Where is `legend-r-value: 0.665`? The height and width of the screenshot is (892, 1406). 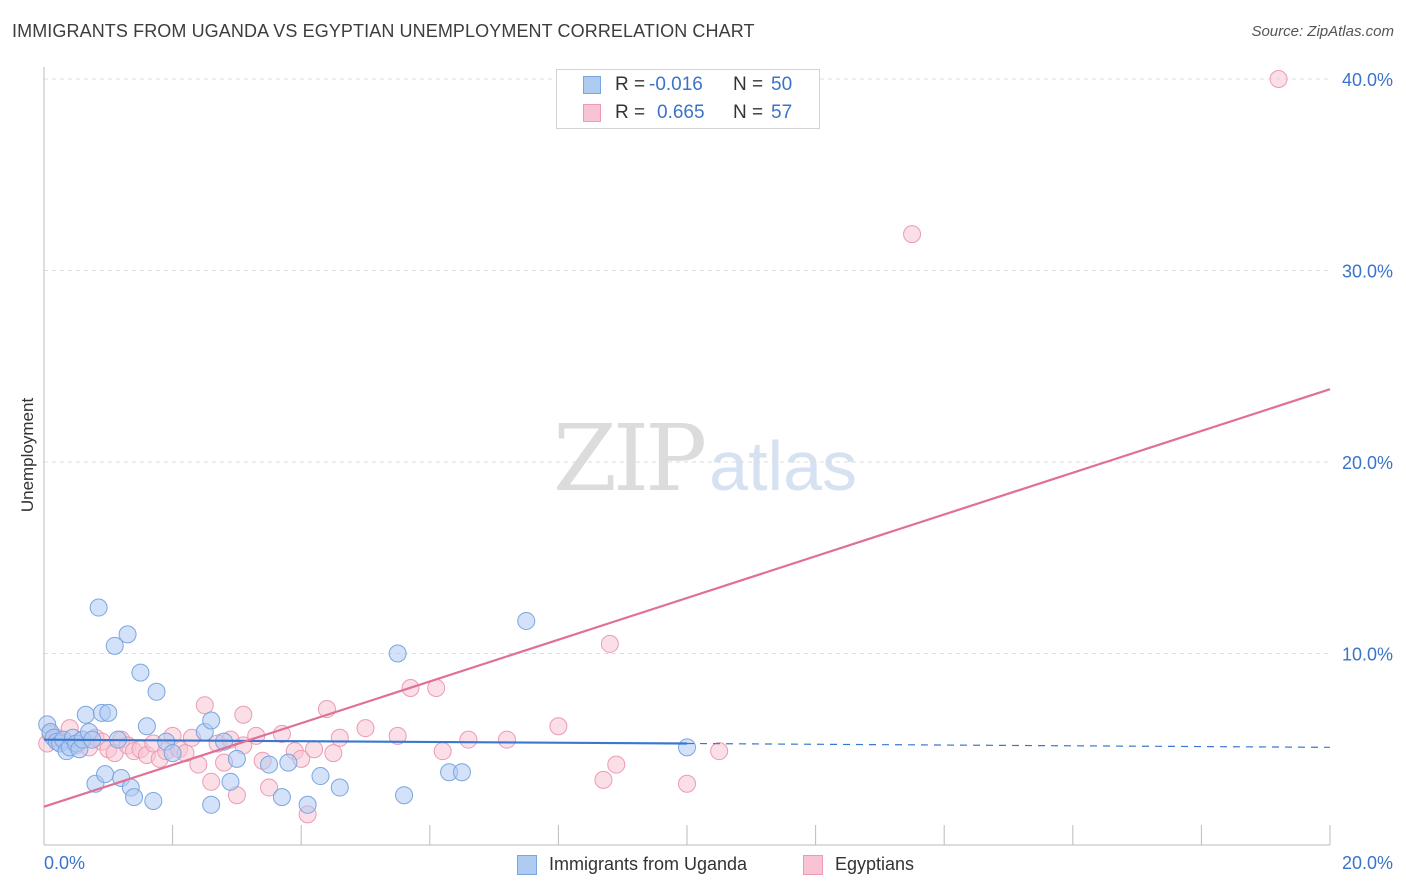 legend-r-value: 0.665 is located at coordinates (681, 112).